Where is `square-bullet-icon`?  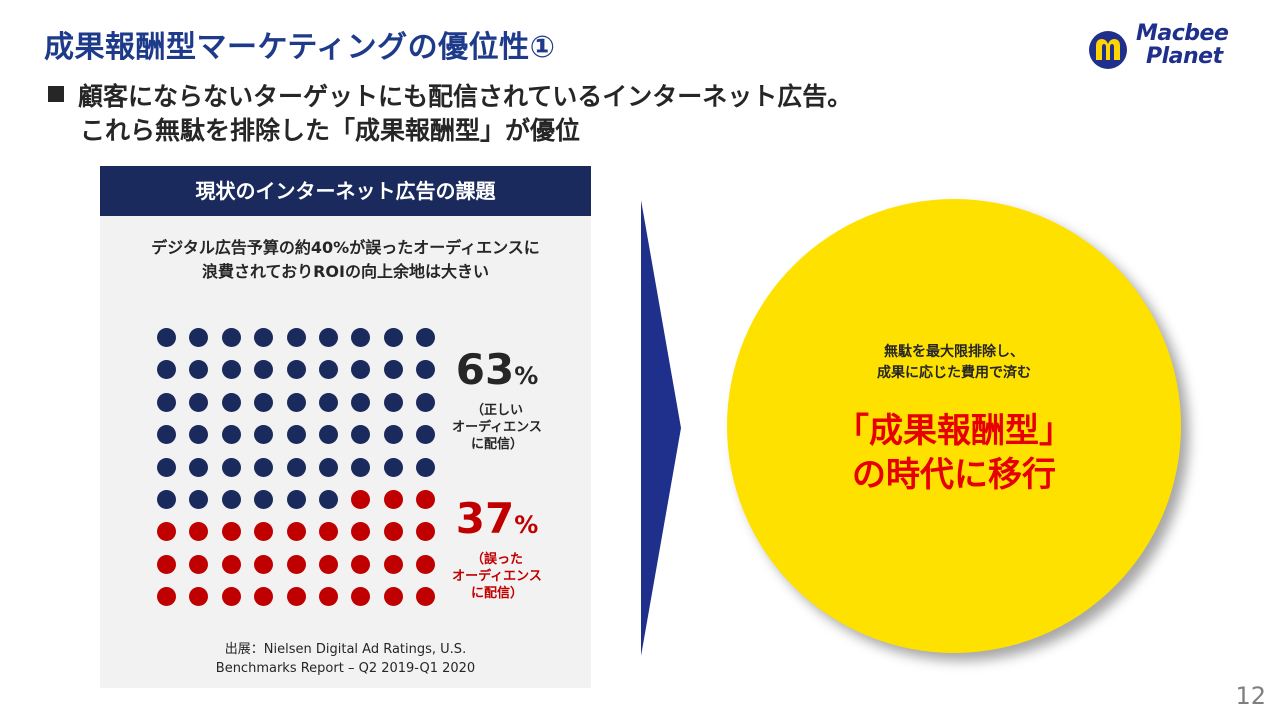
square-bullet-icon is located at coordinates (56, 94).